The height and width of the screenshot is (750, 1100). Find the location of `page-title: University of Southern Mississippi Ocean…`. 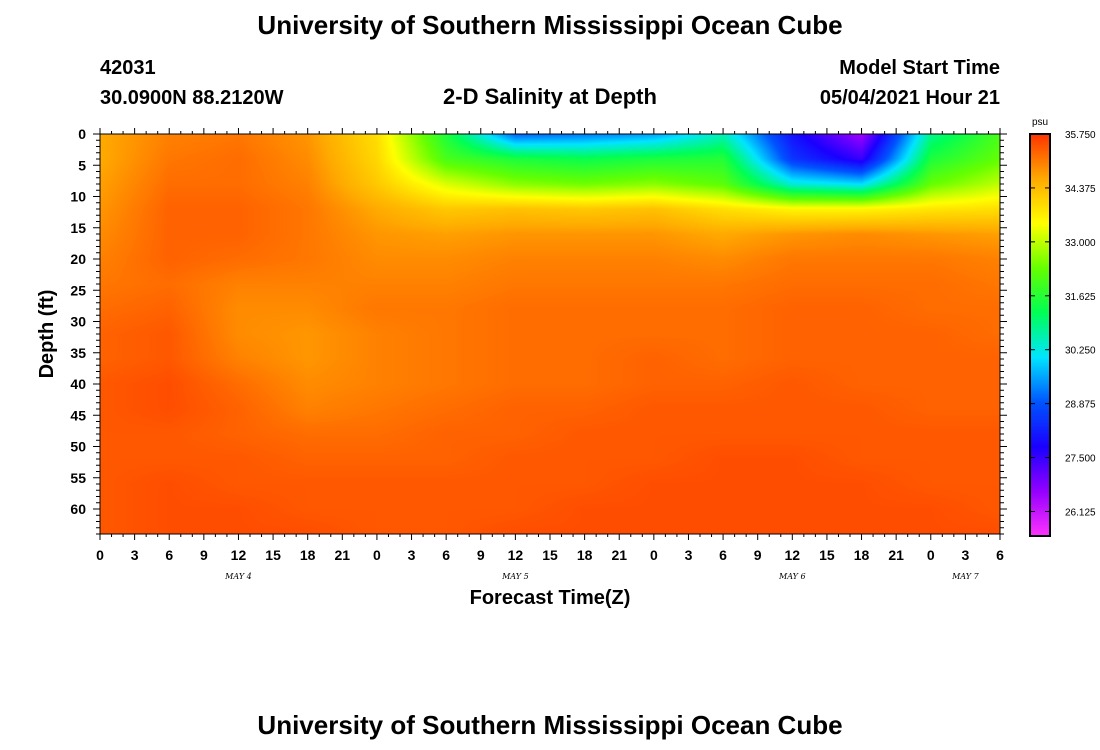

page-title: University of Southern Mississippi Ocean… is located at coordinates (550, 25).